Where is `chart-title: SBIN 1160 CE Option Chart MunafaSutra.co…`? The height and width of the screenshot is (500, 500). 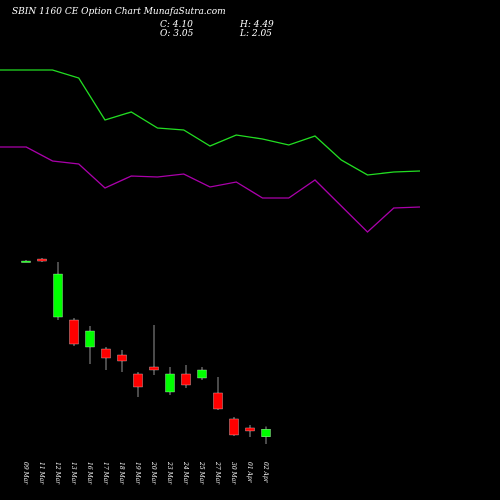
chart-title: SBIN 1160 CE Option Chart MunafaSutra.co… is located at coordinates (119, 12).